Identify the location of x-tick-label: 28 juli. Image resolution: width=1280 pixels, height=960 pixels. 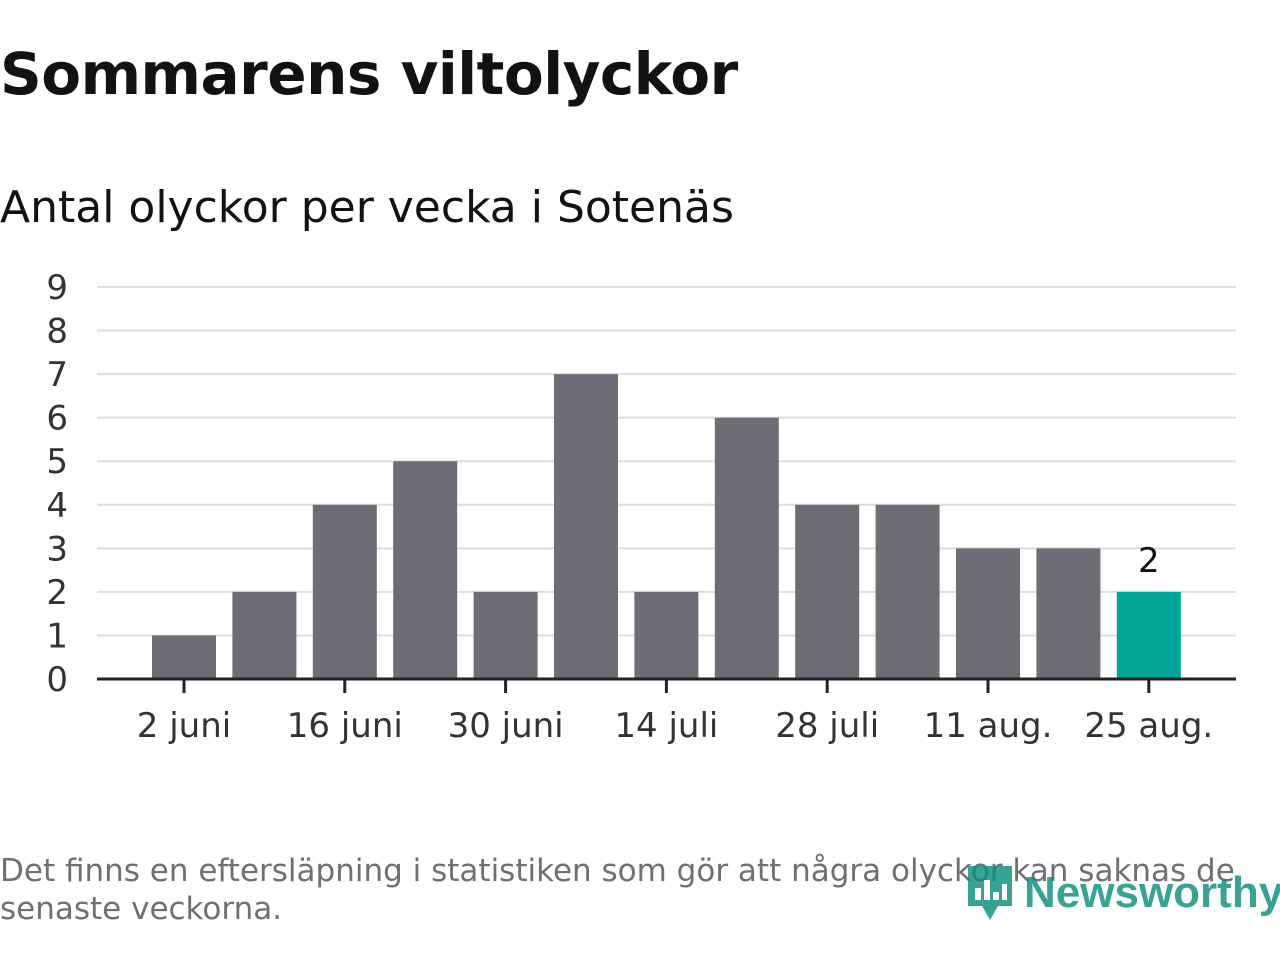
(827, 726).